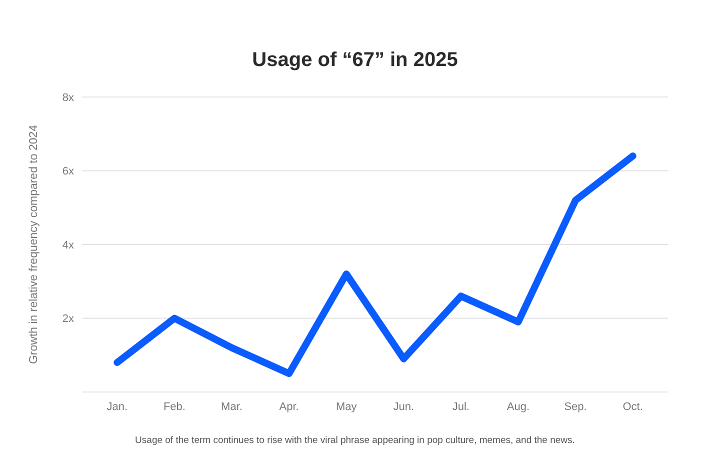 This screenshot has height=454, width=710. I want to click on x-tick-label: Jul., so click(461, 407).